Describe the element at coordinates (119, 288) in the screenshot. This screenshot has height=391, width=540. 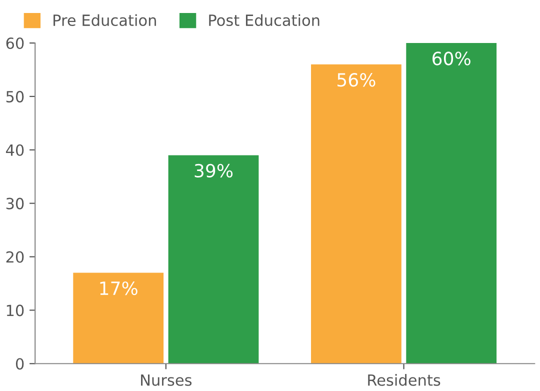
I see `data-label: 17%` at that location.